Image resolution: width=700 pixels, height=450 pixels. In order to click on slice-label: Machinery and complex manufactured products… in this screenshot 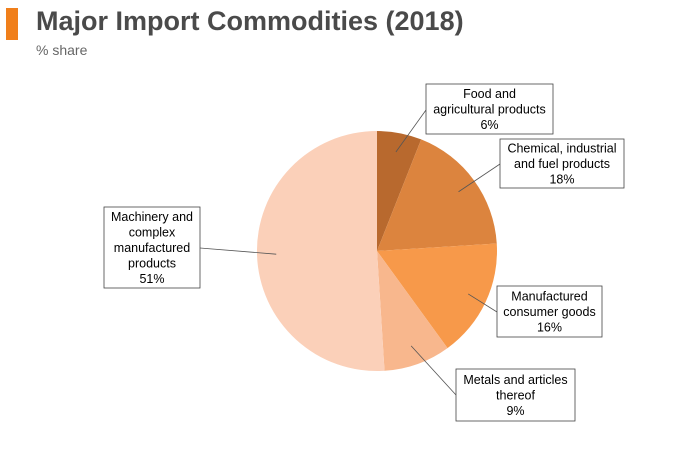, I will do `click(152, 248)`.